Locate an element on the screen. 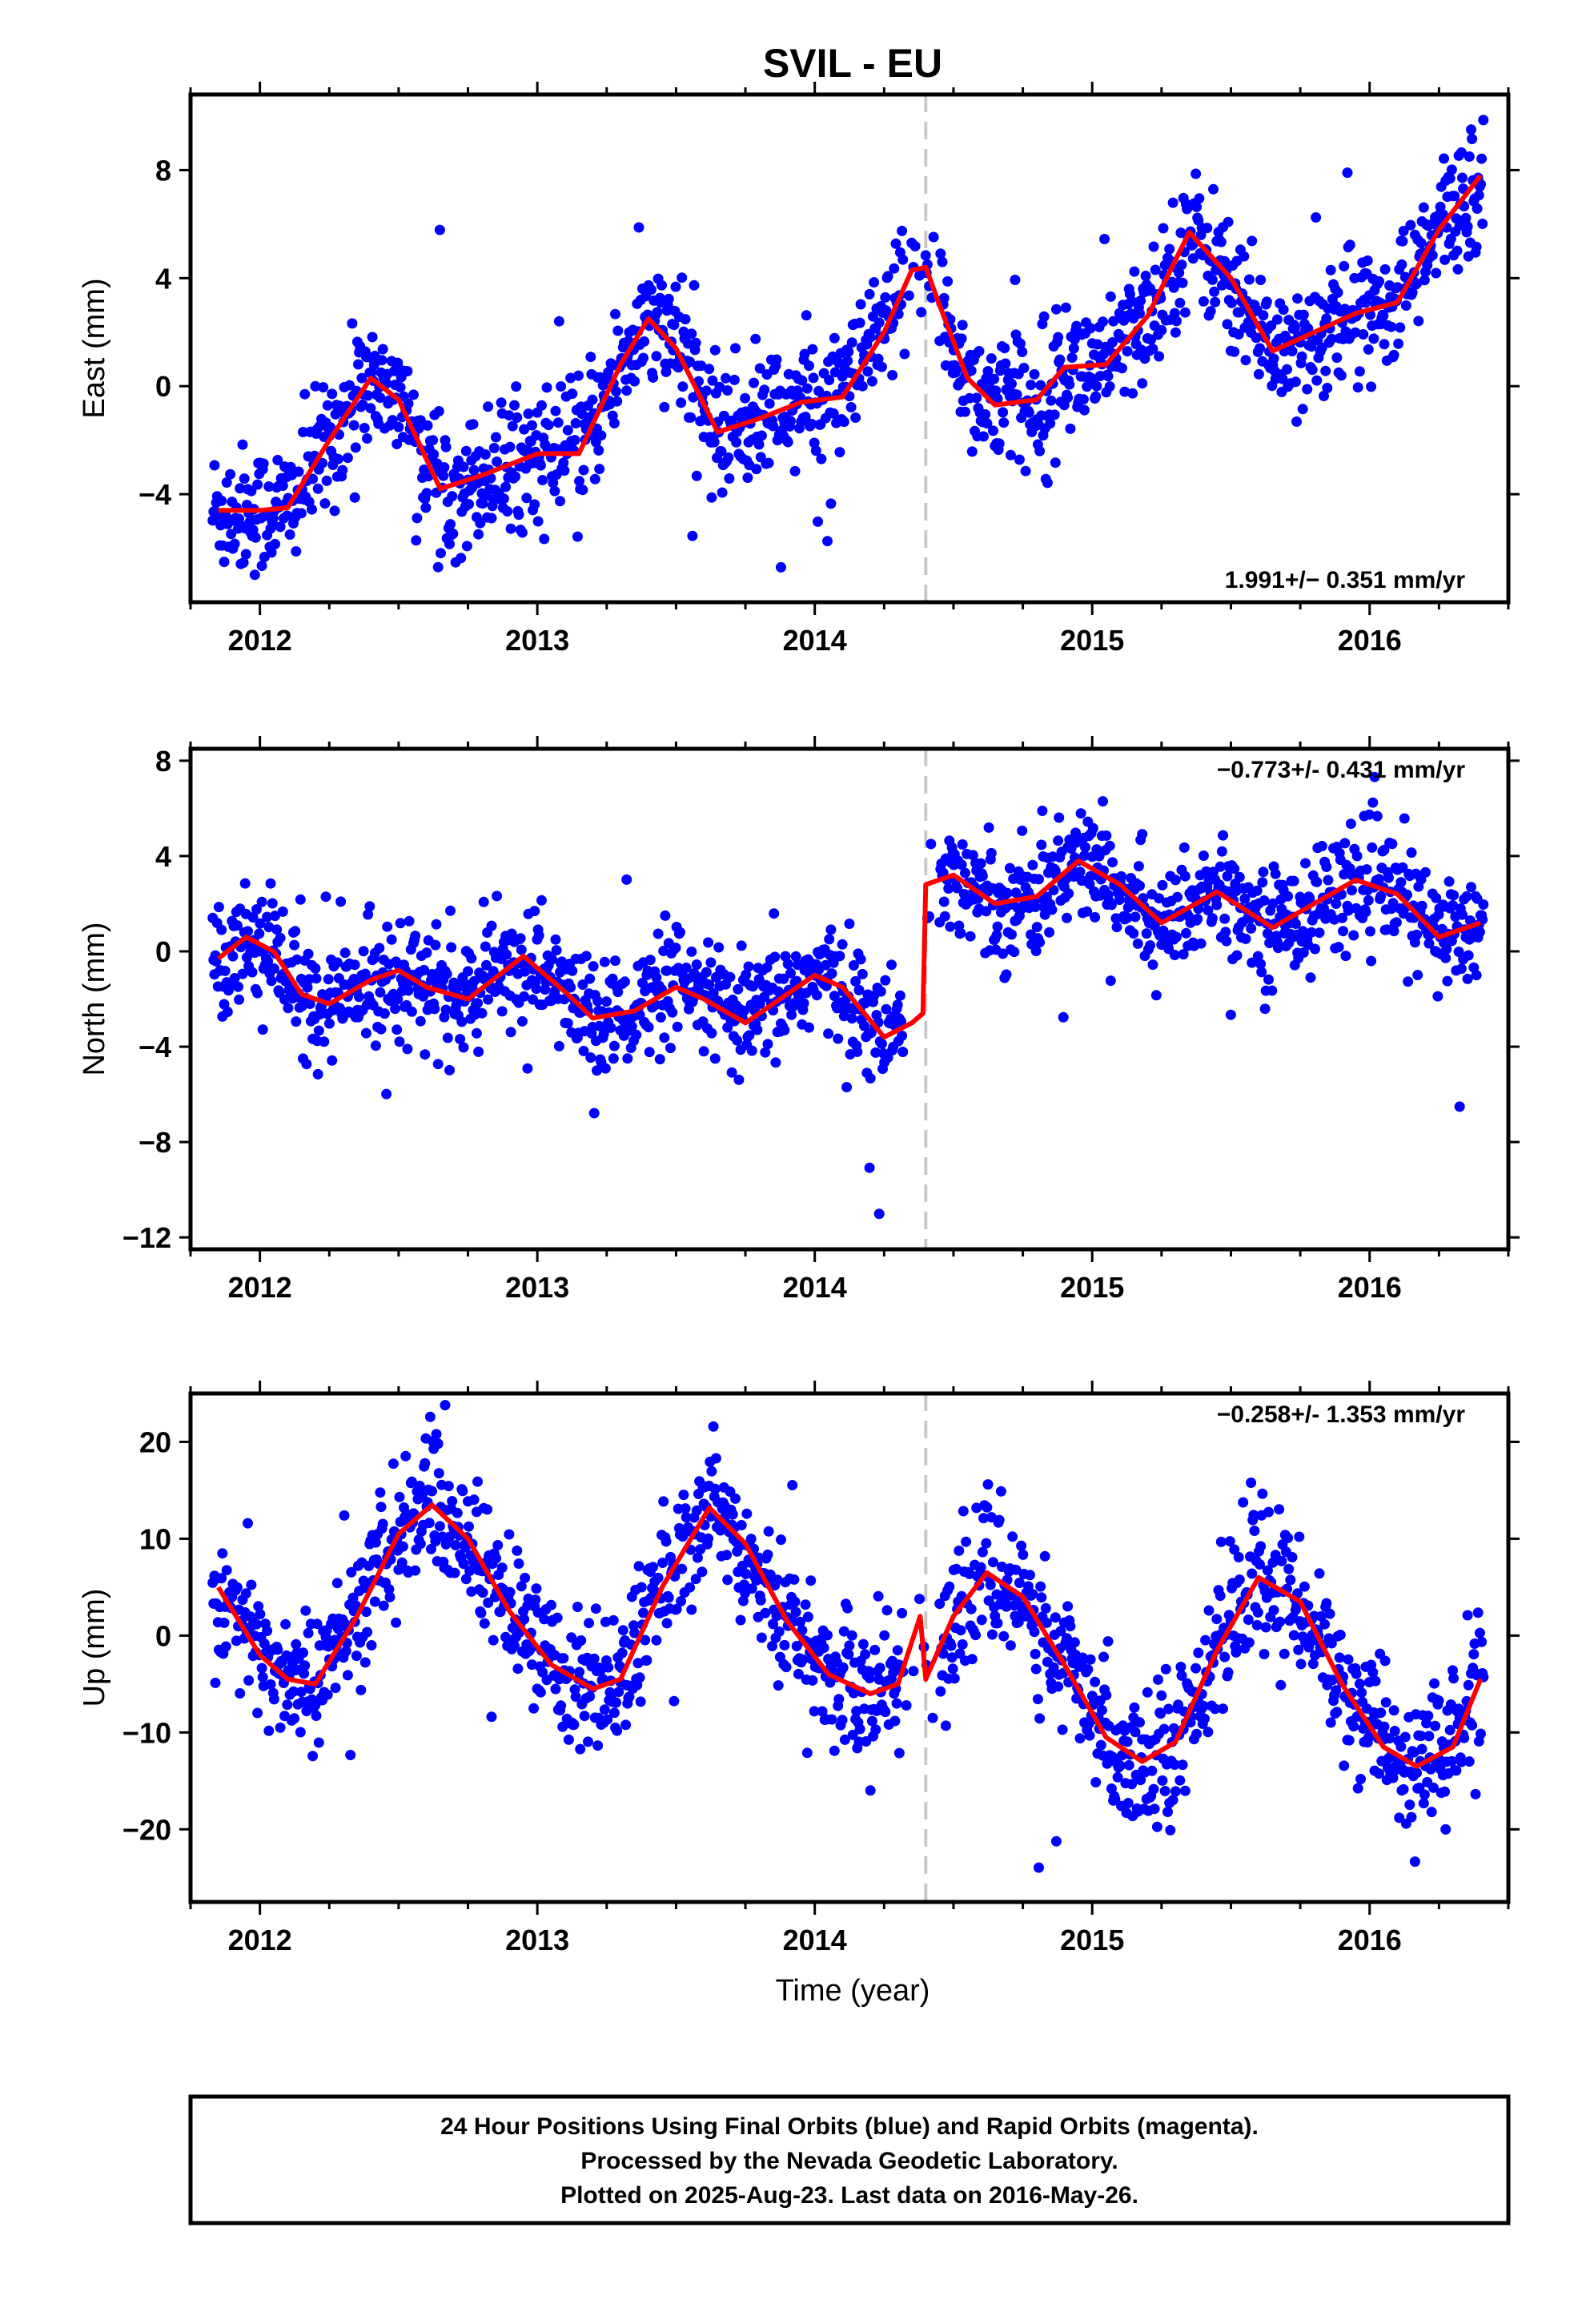 Image resolution: width=1582 pixels, height=2324 pixels. east-x-tick-label: 2014 is located at coordinates (815, 640).